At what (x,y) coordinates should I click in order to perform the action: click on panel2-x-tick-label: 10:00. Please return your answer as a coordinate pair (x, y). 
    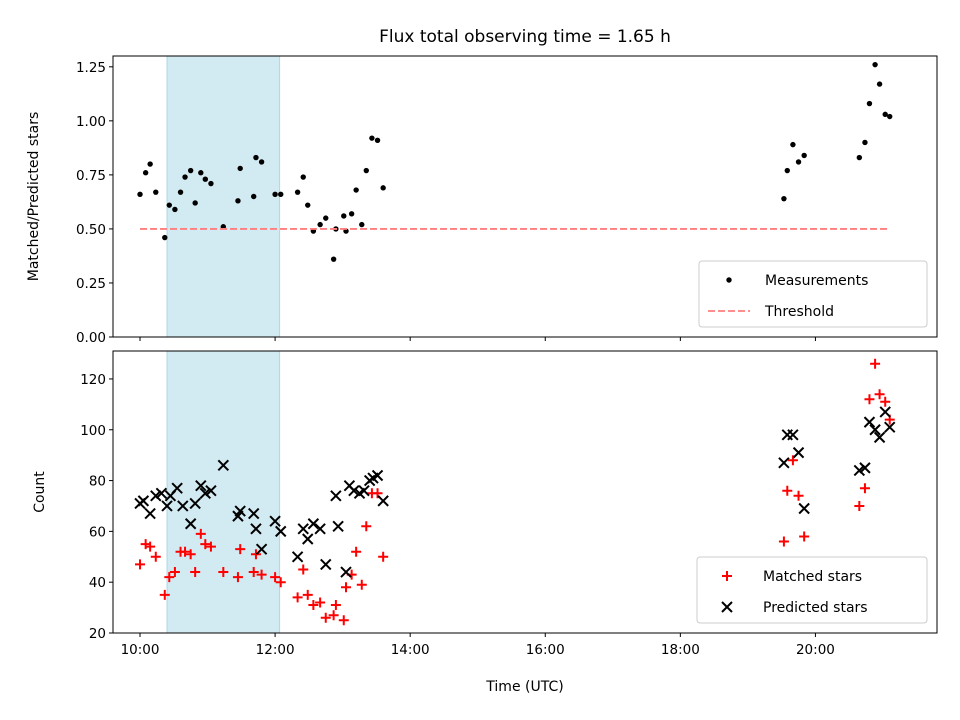
    Looking at the image, I should click on (140, 650).